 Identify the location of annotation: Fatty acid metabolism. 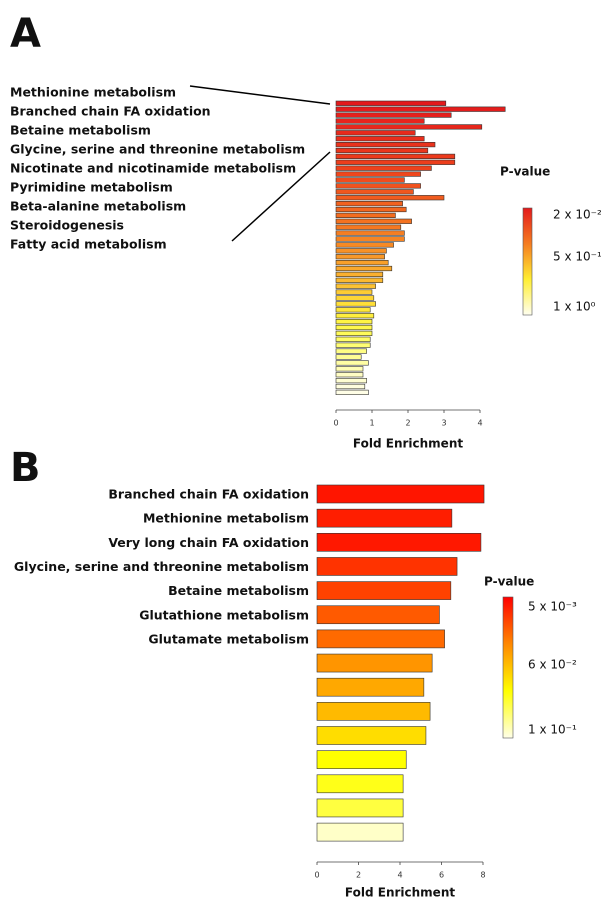
(88, 244).